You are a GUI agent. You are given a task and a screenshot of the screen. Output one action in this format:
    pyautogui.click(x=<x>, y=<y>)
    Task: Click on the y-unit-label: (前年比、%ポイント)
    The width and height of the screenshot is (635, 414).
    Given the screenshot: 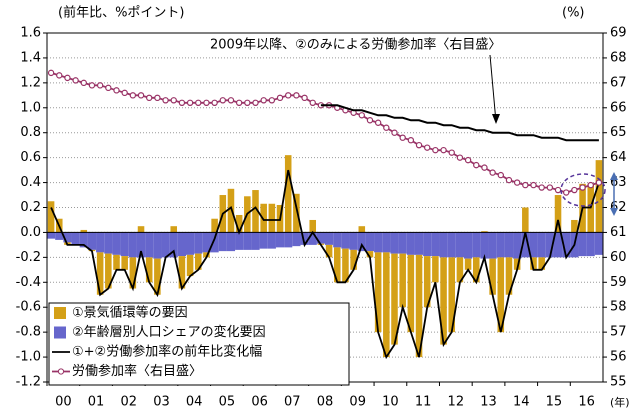 What is the action you would take?
    pyautogui.click(x=121, y=13)
    